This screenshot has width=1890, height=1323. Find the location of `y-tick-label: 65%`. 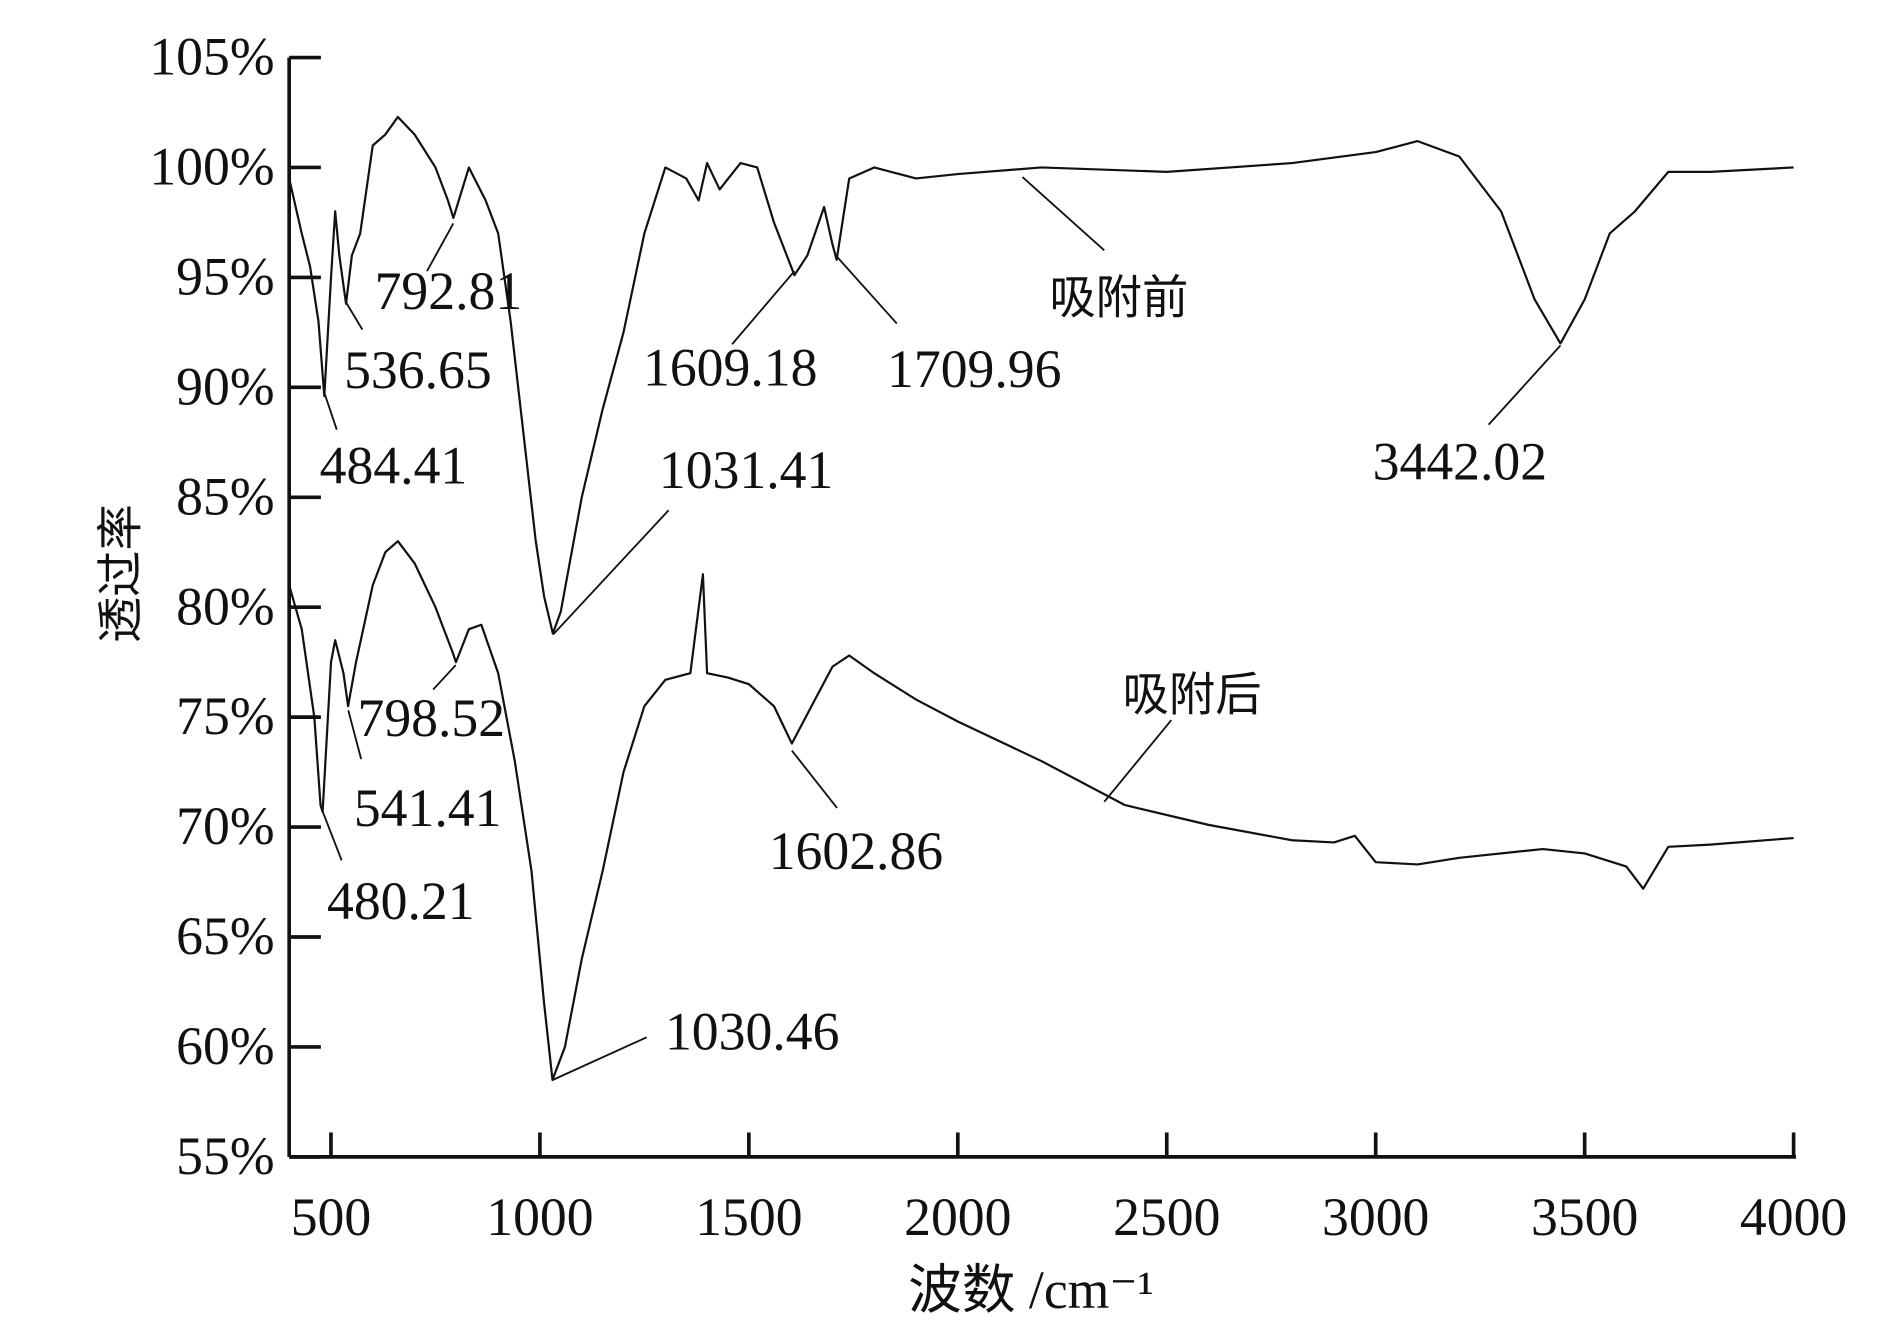

y-tick-label: 65% is located at coordinates (225, 936).